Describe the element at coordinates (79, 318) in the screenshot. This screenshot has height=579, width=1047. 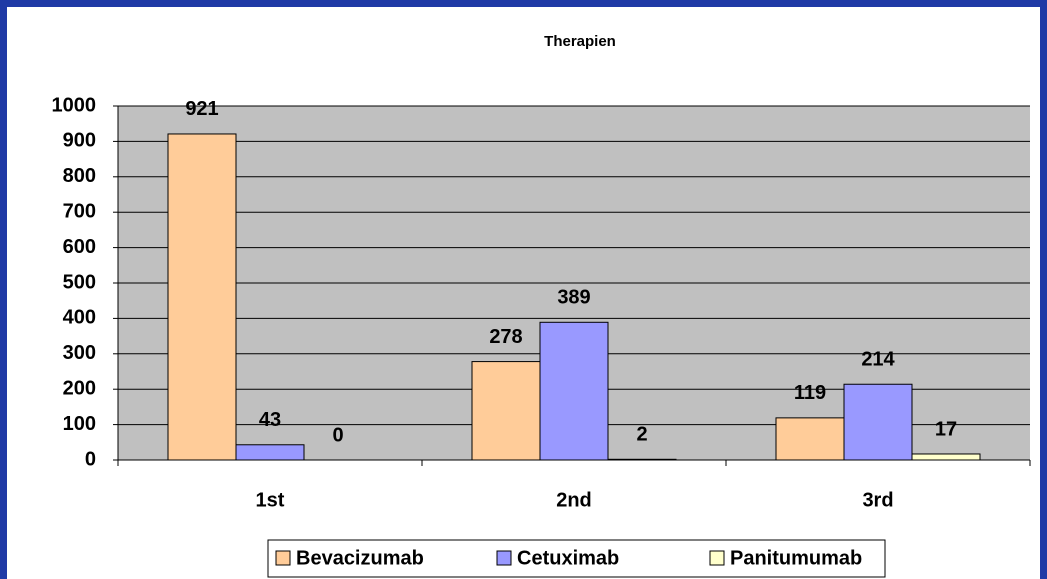
I see `y-tick-label: 400` at that location.